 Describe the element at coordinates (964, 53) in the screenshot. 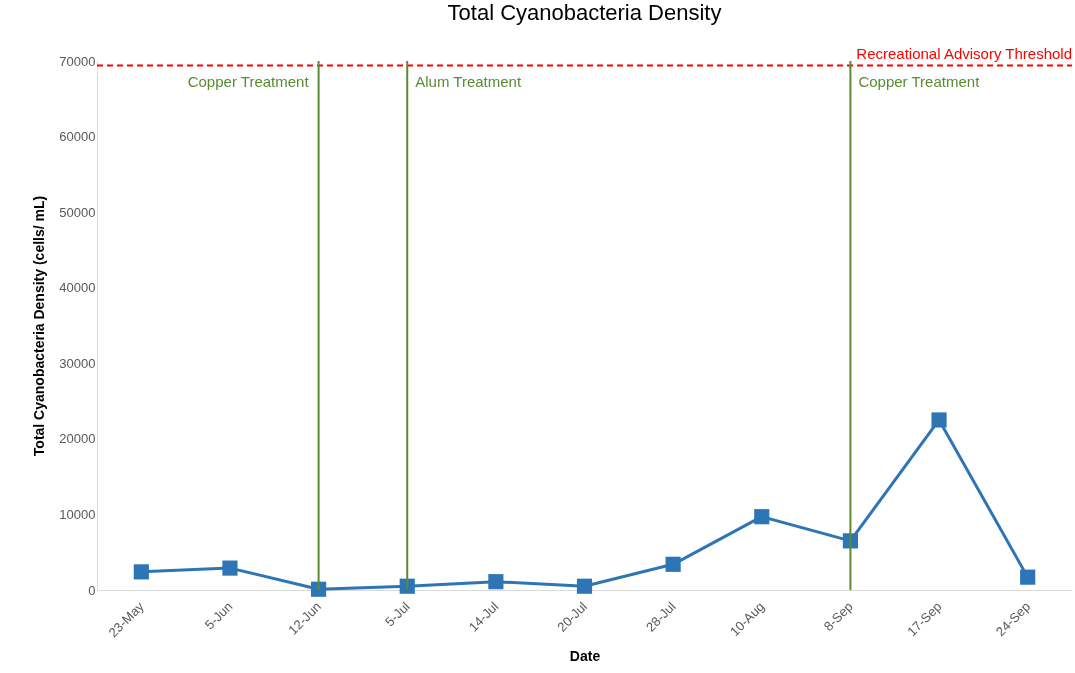

I see `ref-line-label: Recreational Advisory Threshold` at that location.